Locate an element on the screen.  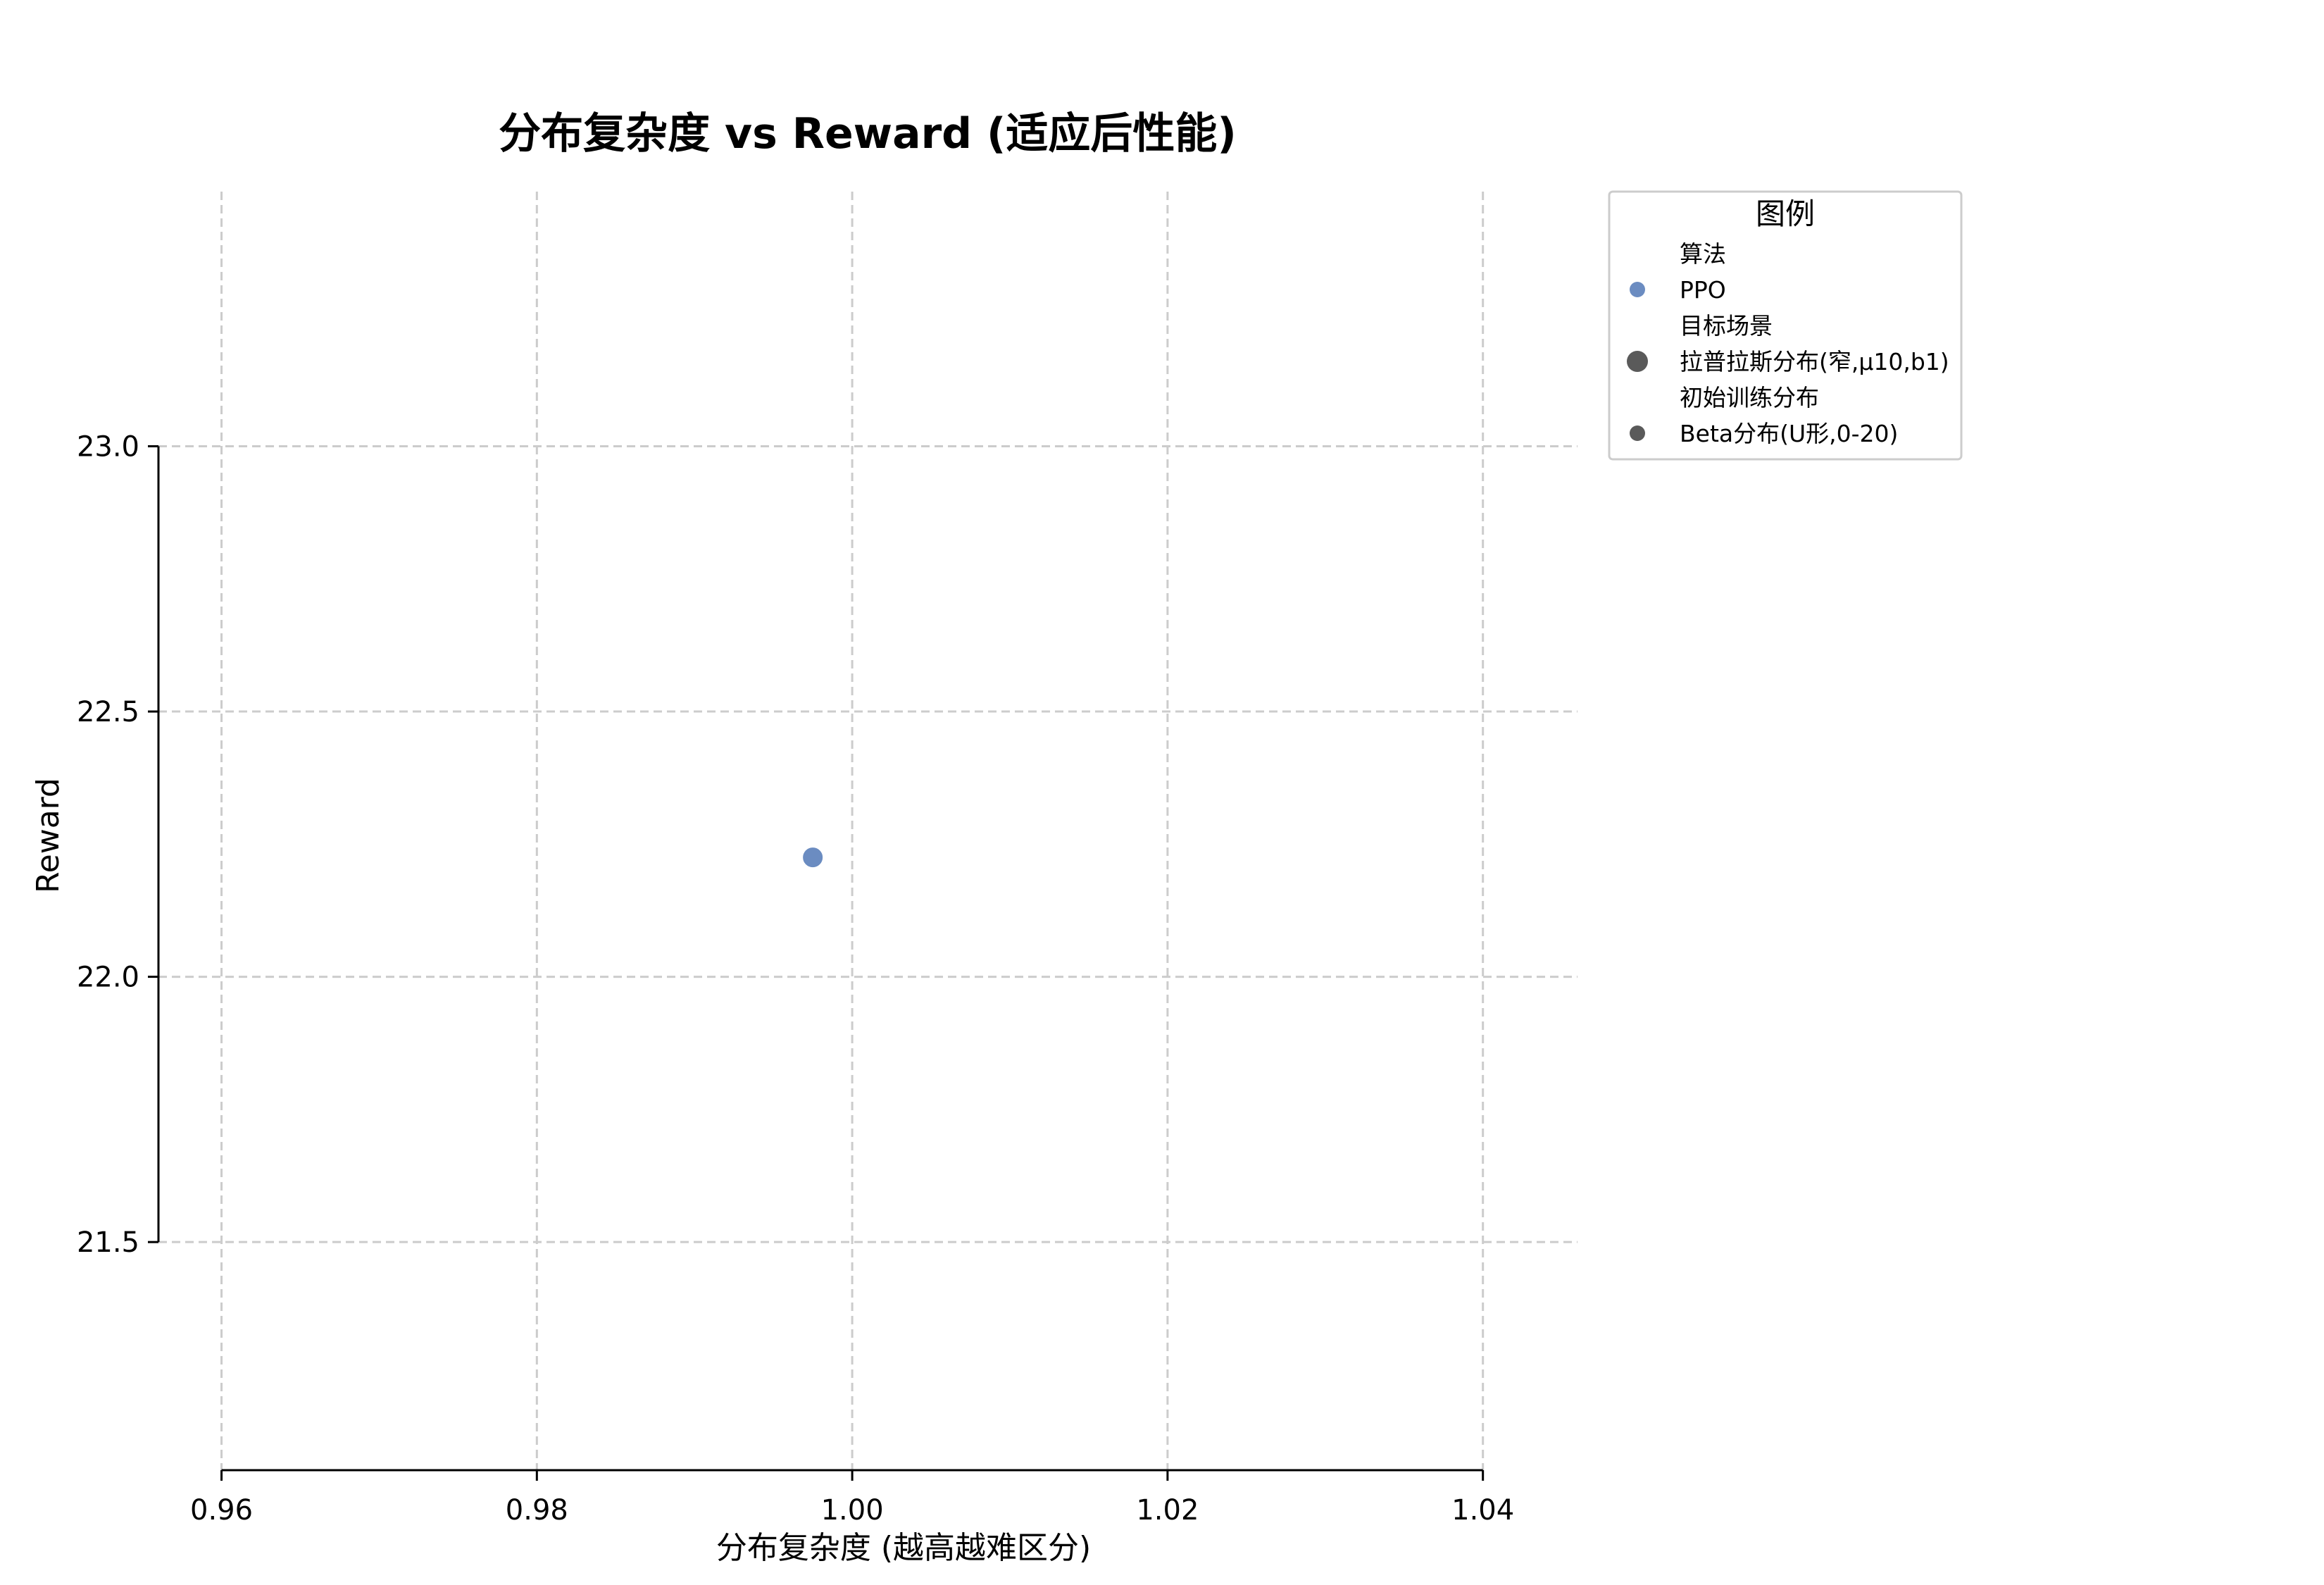
legend-title: 图例 is located at coordinates (1785, 214).